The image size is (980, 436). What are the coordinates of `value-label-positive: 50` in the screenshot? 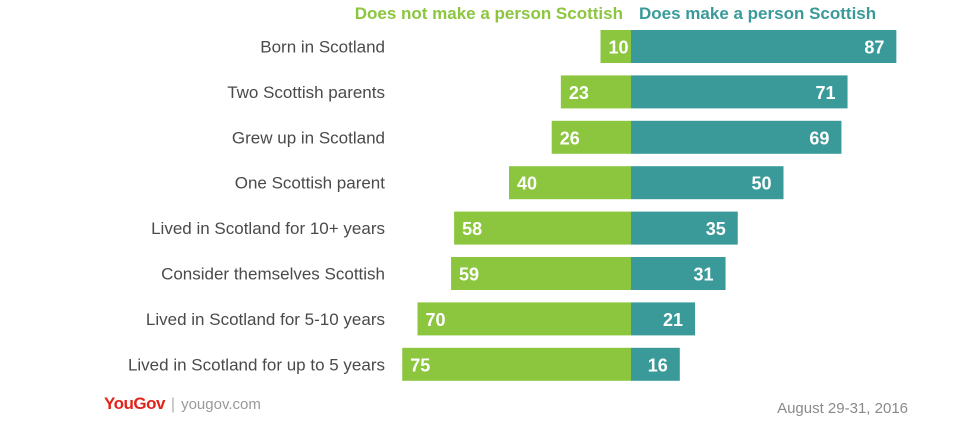 It's located at (761, 184).